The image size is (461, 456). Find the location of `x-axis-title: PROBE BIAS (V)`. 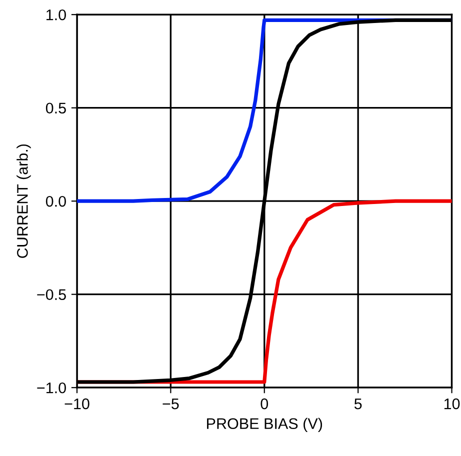

x-axis-title: PROBE BIAS (V) is located at coordinates (264, 425).